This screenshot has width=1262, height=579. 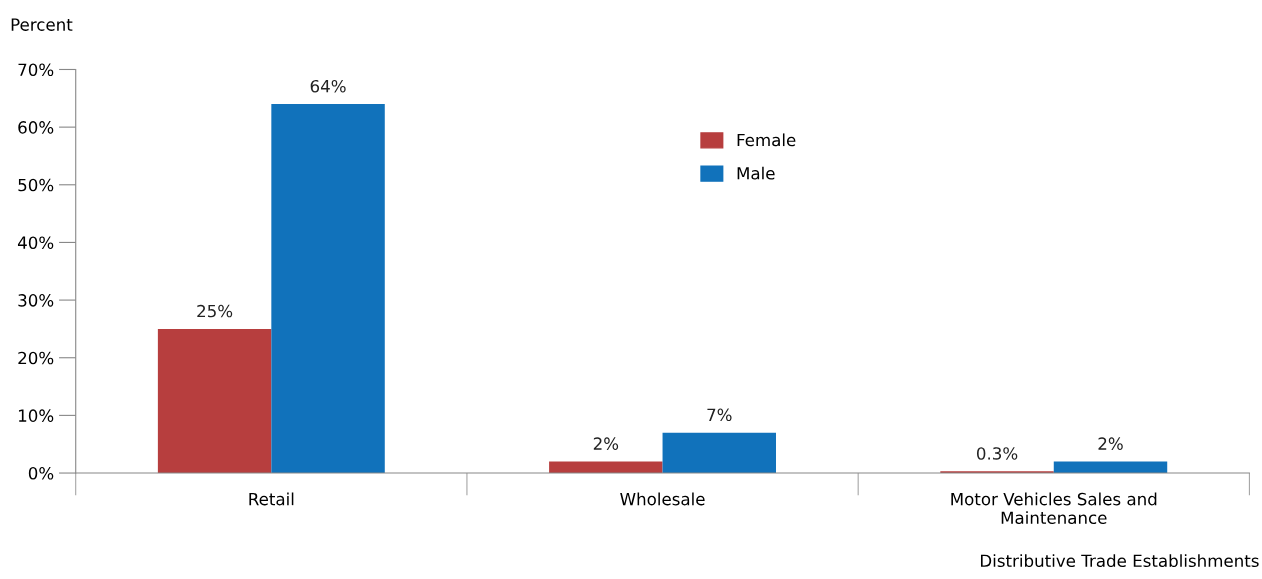 I want to click on y-tick-label: 70%, so click(x=36, y=70).